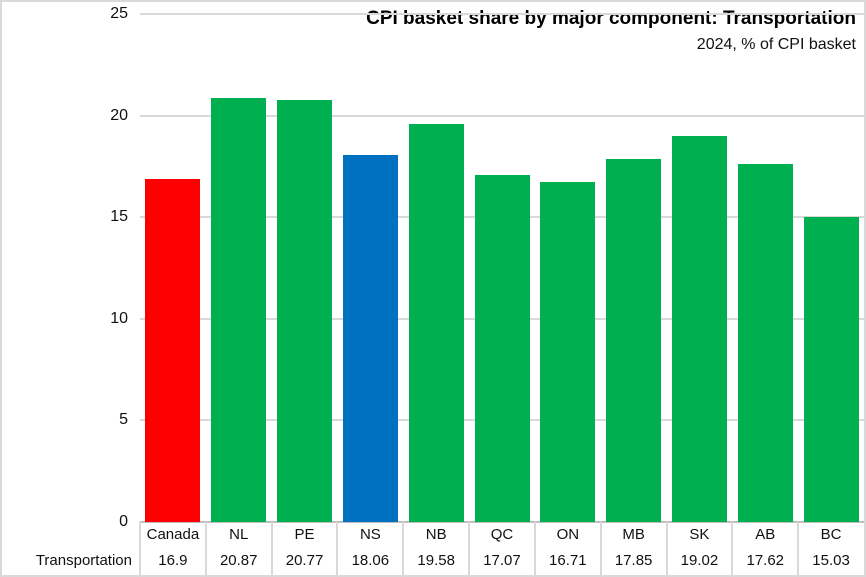  Describe the element at coordinates (502, 348) in the screenshot. I see `bar-qc` at that location.